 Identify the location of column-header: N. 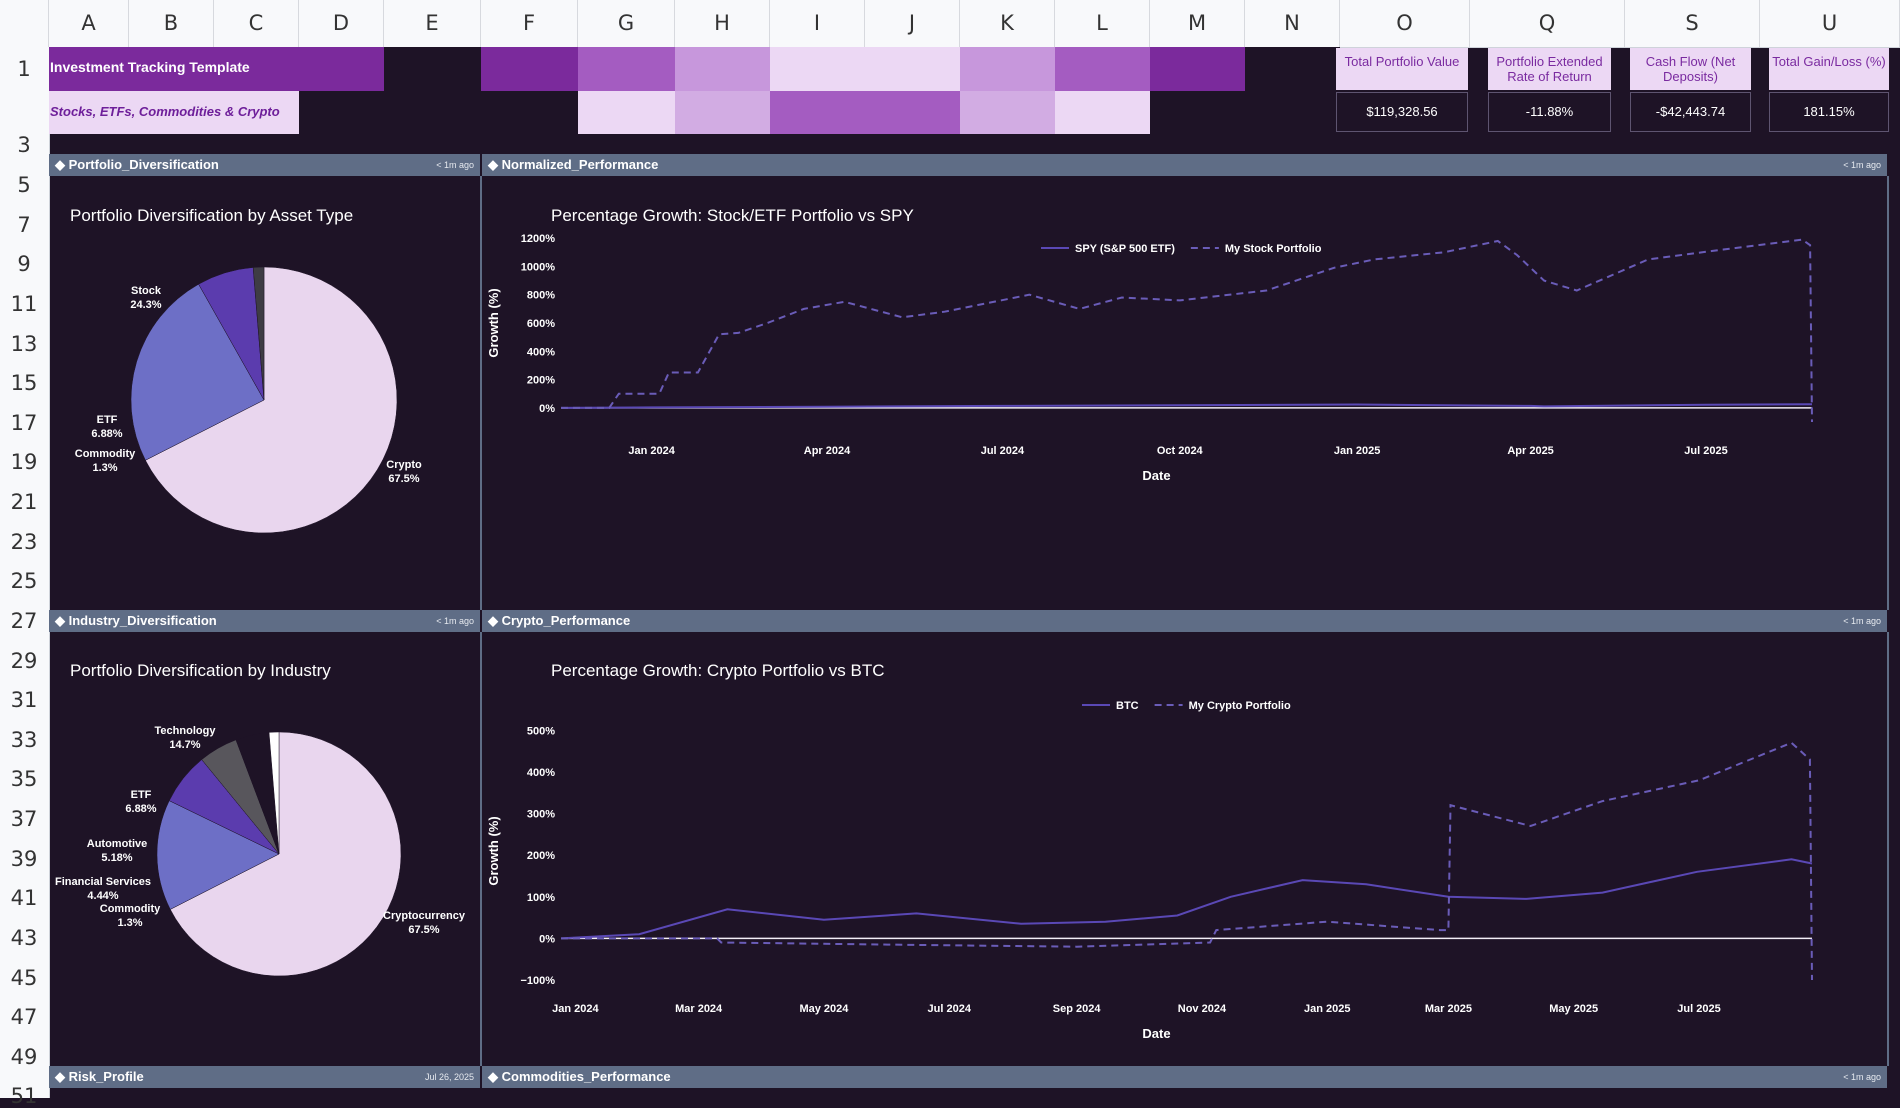
(1292, 23).